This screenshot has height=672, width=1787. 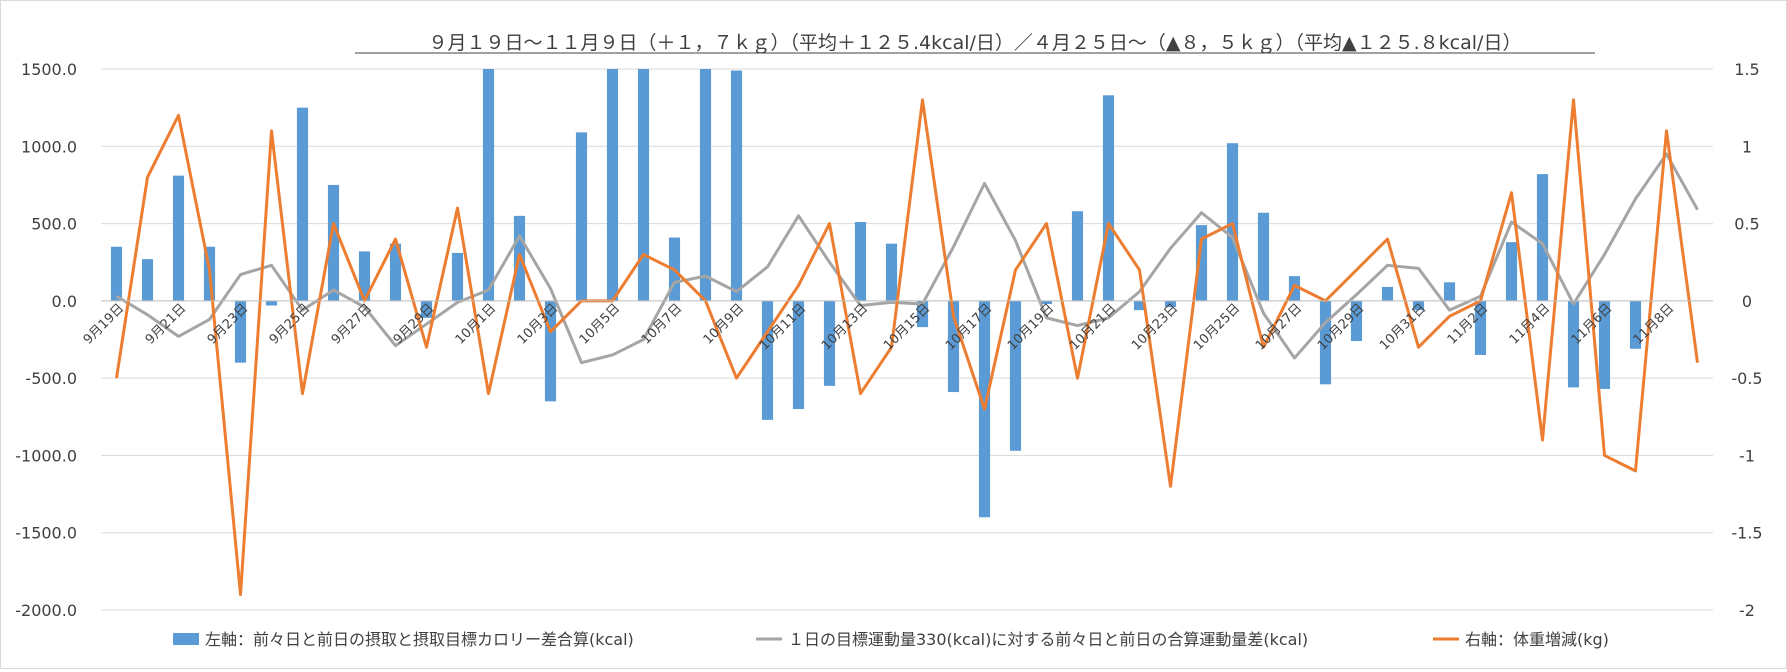 I want to click on legend-swatch, so click(x=186, y=639).